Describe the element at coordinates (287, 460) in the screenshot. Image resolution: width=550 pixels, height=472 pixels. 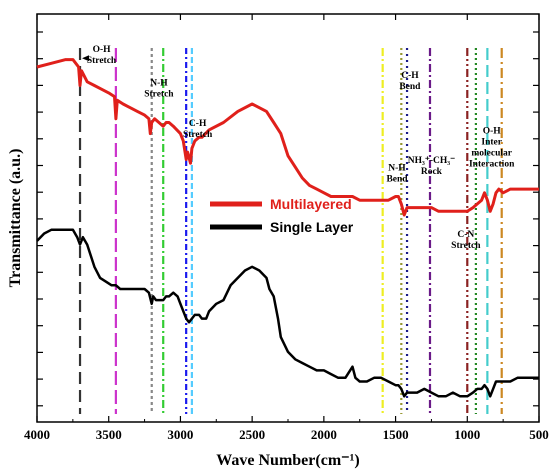
I see `x-axis-title: Wave Number(cm⁻¹)` at that location.